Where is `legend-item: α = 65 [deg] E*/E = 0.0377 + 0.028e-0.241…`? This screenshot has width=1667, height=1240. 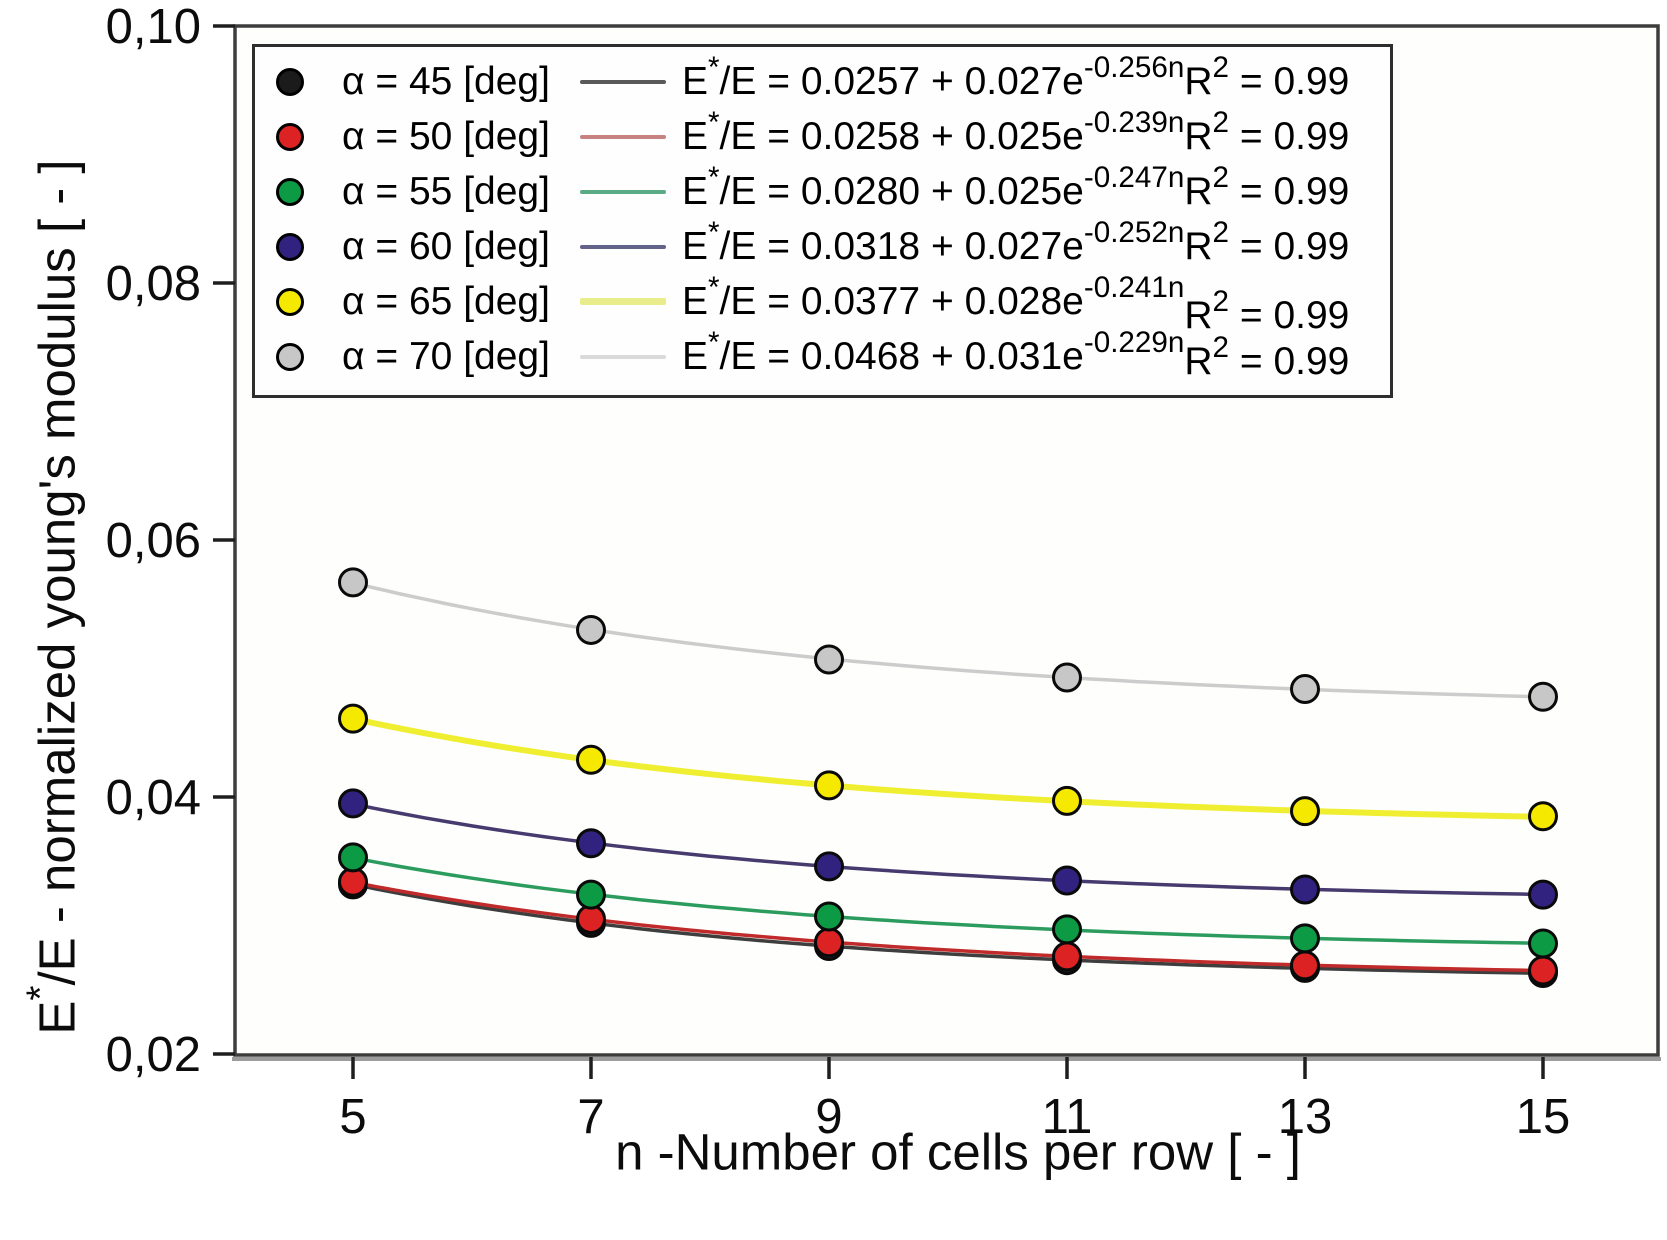 legend-item: α = 65 [deg] E*/E = 0.0377 + 0.028e-0.241… is located at coordinates (822, 304).